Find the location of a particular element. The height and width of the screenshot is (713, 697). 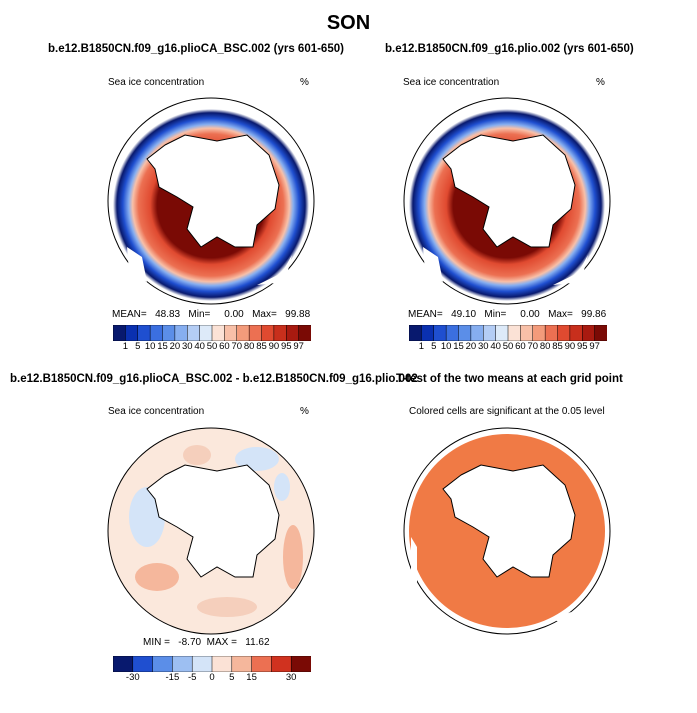

colorbar-tick-label: -5 is located at coordinates (192, 677).